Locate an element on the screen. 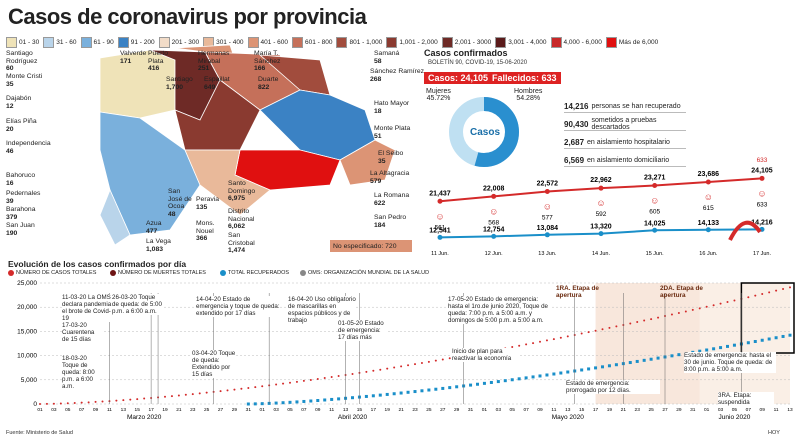 The image size is (800, 445). recovered-label: 14,216 is located at coordinates (762, 222).